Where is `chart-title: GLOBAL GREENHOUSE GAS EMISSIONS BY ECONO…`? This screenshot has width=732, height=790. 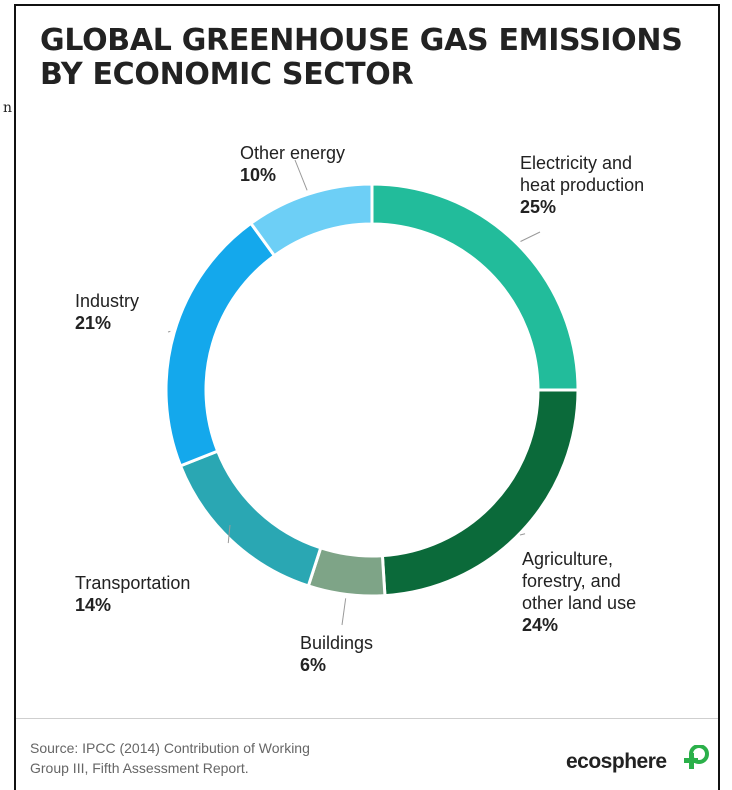
chart-title: GLOBAL GREENHOUSE GAS EMISSIONS BY ECONO… is located at coordinates (370, 58).